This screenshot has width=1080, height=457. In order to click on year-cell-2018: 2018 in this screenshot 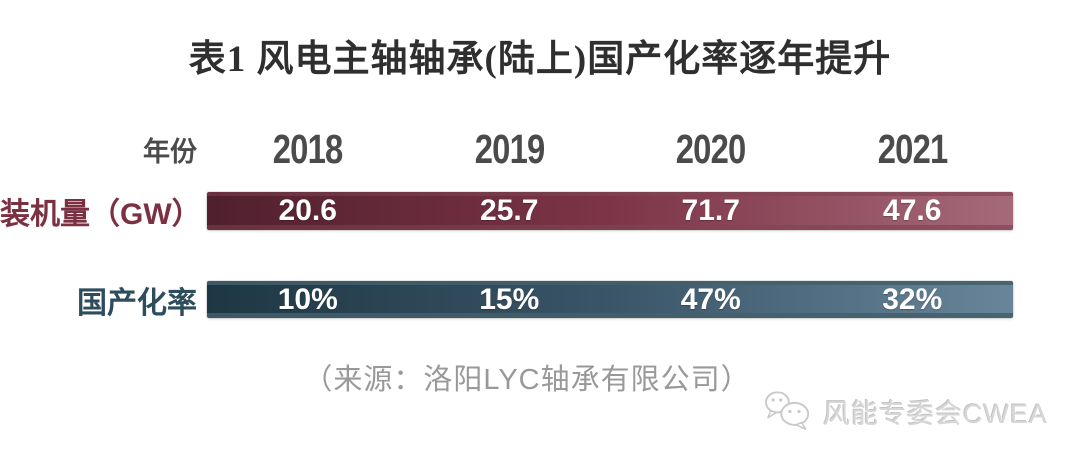, I will do `click(308, 149)`.